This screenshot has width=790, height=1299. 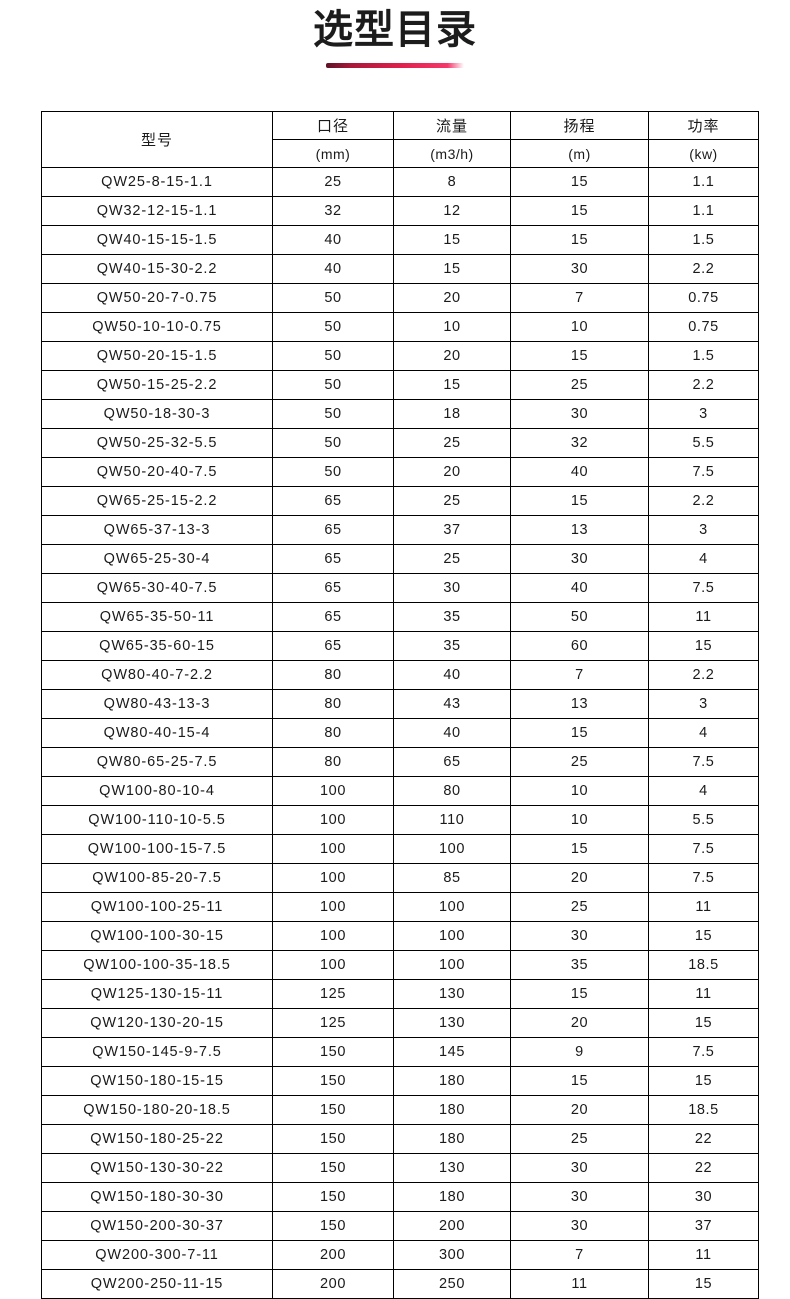 I want to click on cell-flow: 80, so click(x=452, y=791).